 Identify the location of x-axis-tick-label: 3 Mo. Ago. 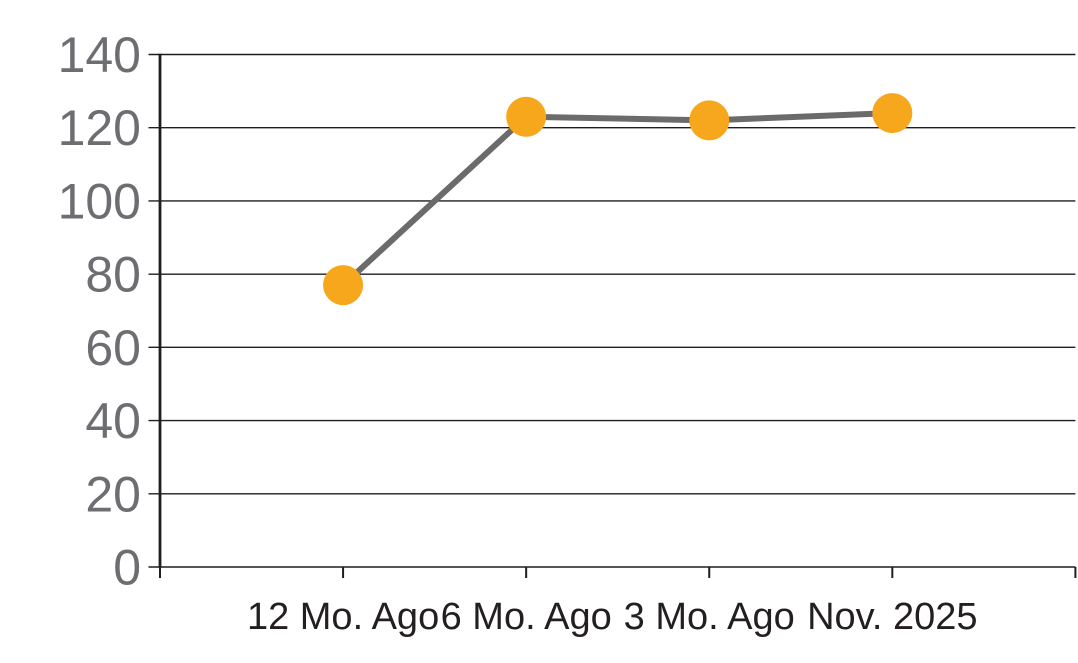
(709, 617).